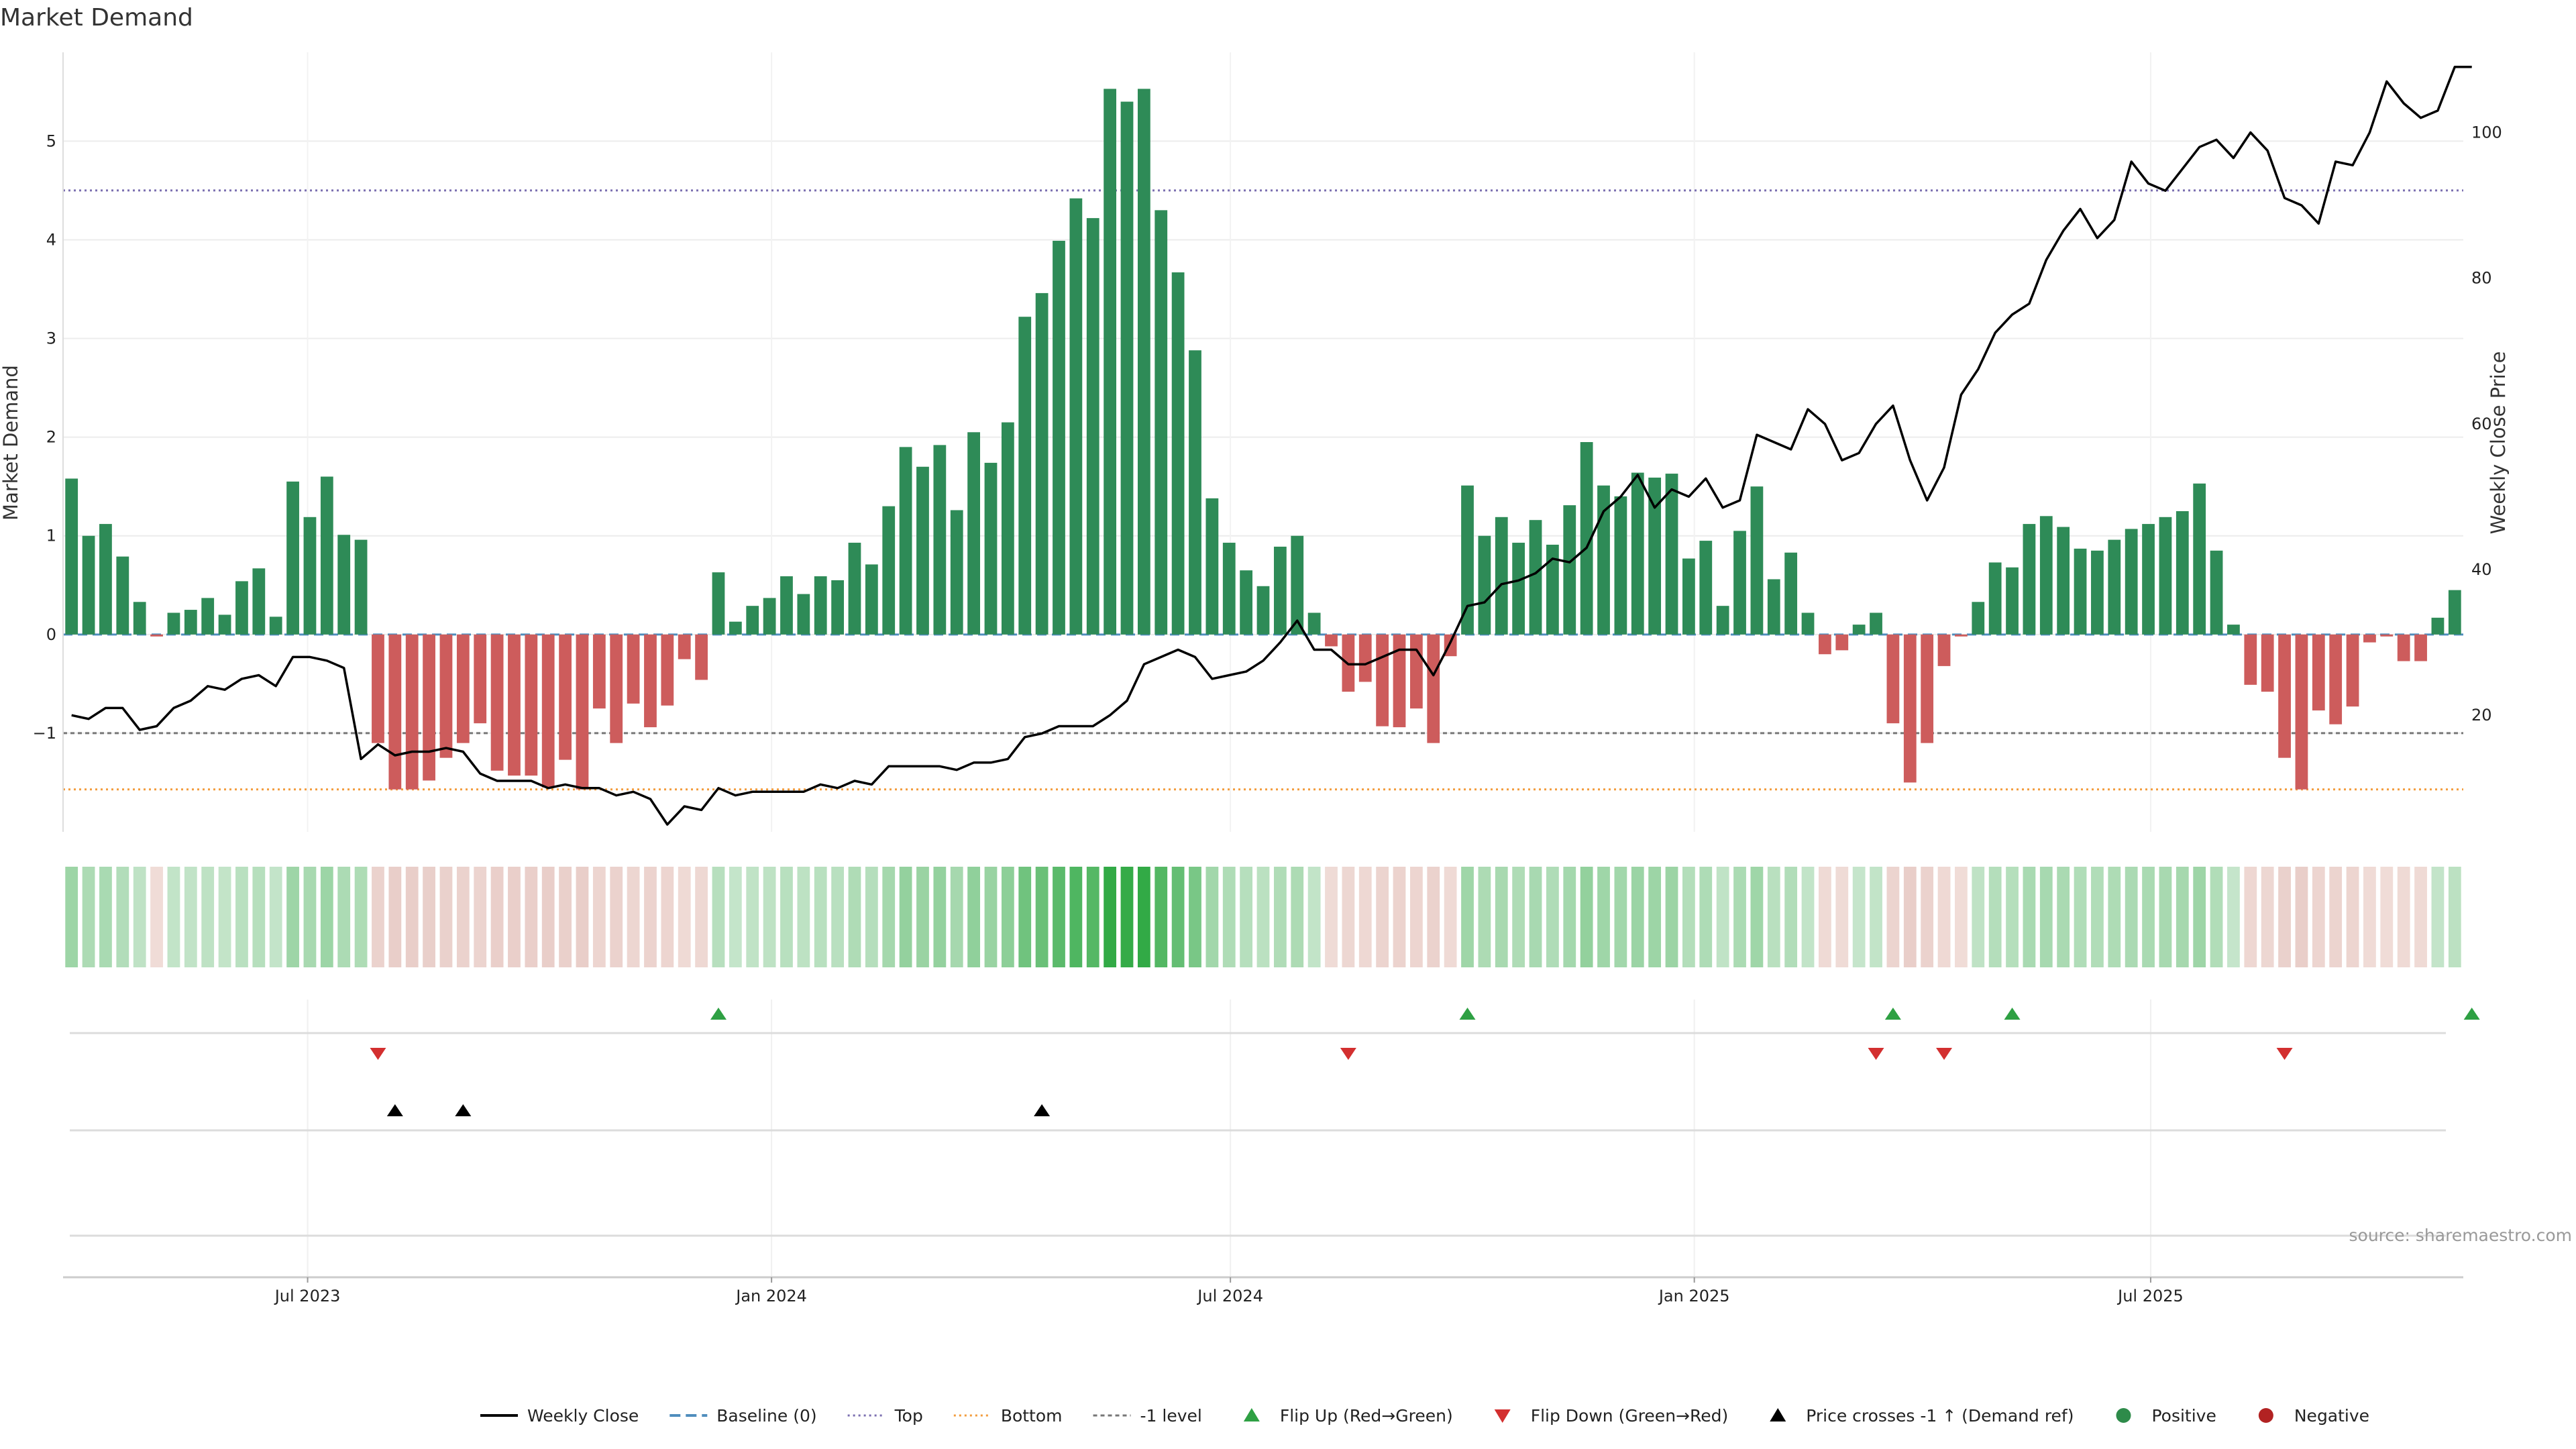  I want to click on x-tick-label: Jan 2025, so click(1694, 1296).